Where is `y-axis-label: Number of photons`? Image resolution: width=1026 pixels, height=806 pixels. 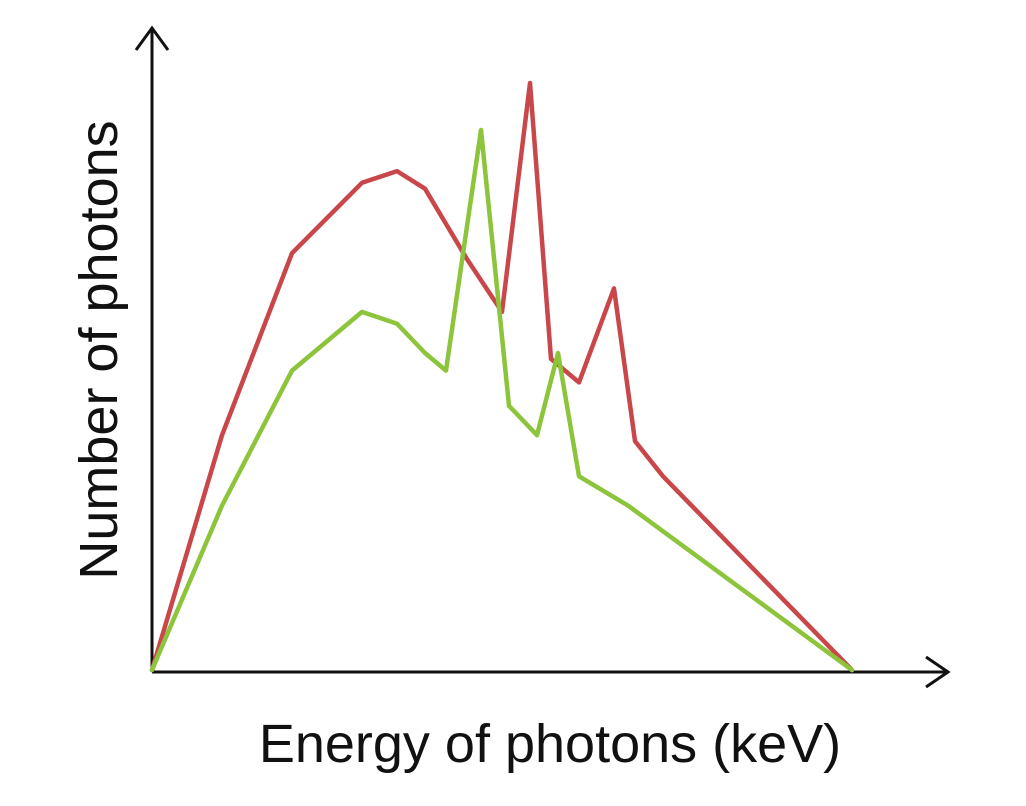 y-axis-label: Number of photons is located at coordinates (99, 349).